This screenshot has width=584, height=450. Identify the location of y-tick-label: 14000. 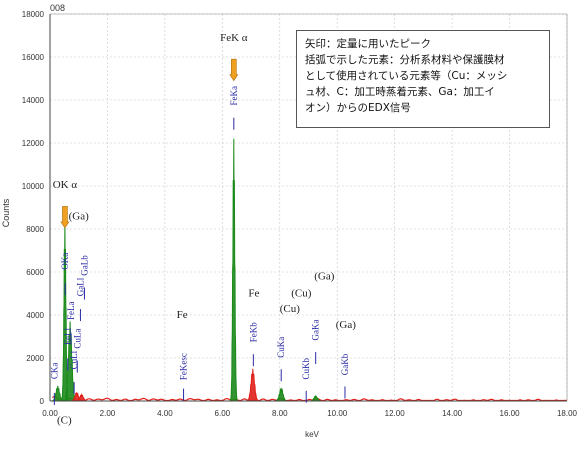
(33, 100).